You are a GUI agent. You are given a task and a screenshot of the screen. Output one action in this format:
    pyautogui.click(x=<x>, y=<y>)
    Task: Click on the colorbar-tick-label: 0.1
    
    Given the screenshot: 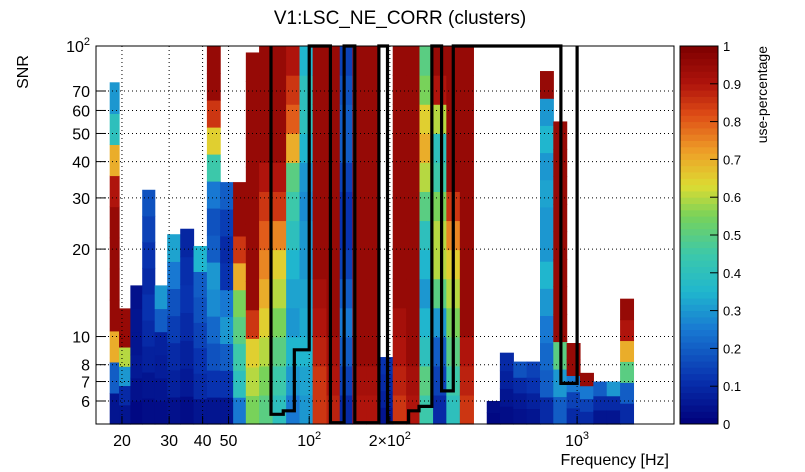 What is the action you would take?
    pyautogui.click(x=732, y=386)
    